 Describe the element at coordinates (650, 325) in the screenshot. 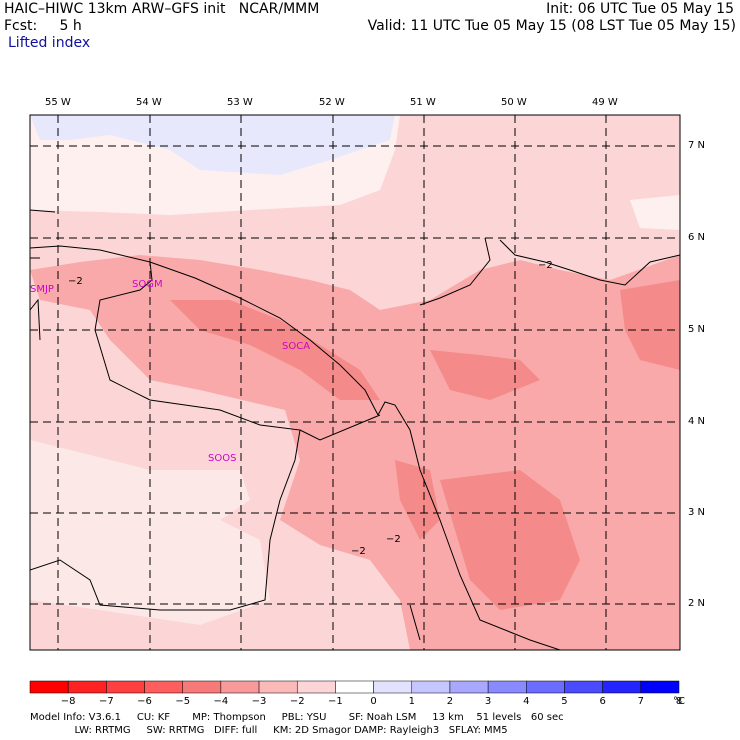

I see `field-patch-minus-three-east` at that location.